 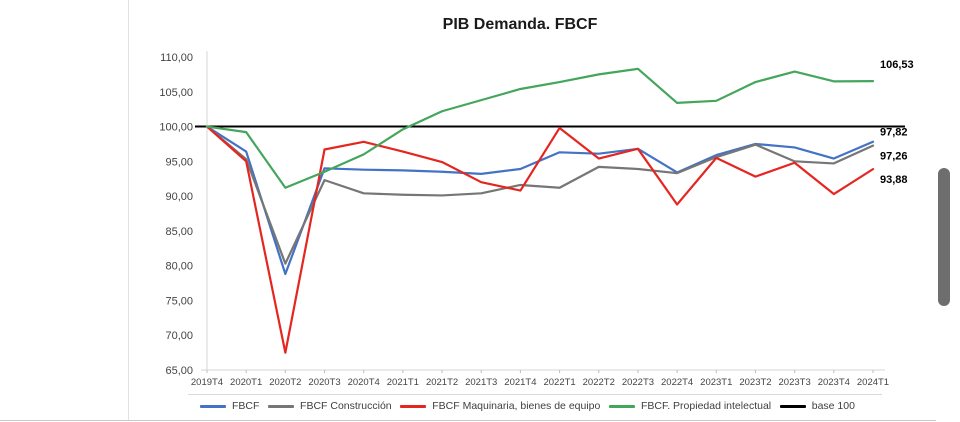 I want to click on end-value-label: 97,82, so click(x=894, y=133).